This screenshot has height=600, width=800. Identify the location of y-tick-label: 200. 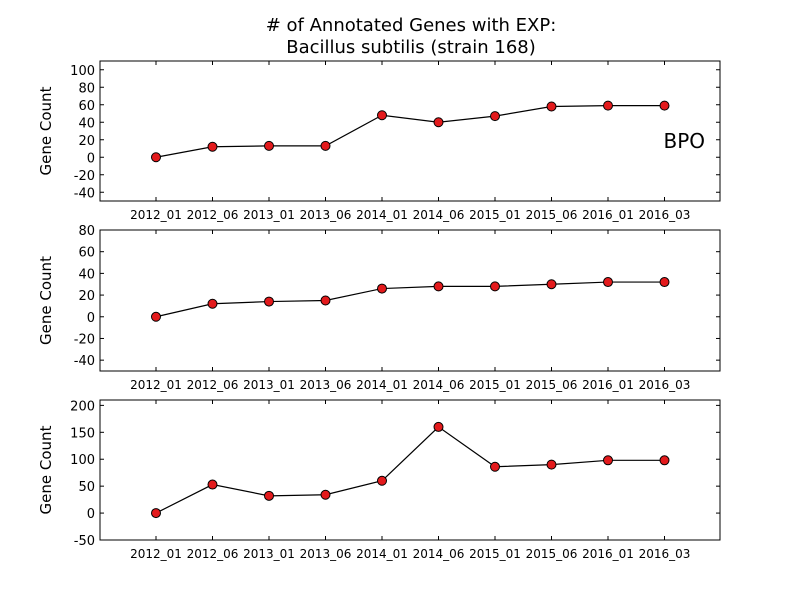
(82, 406).